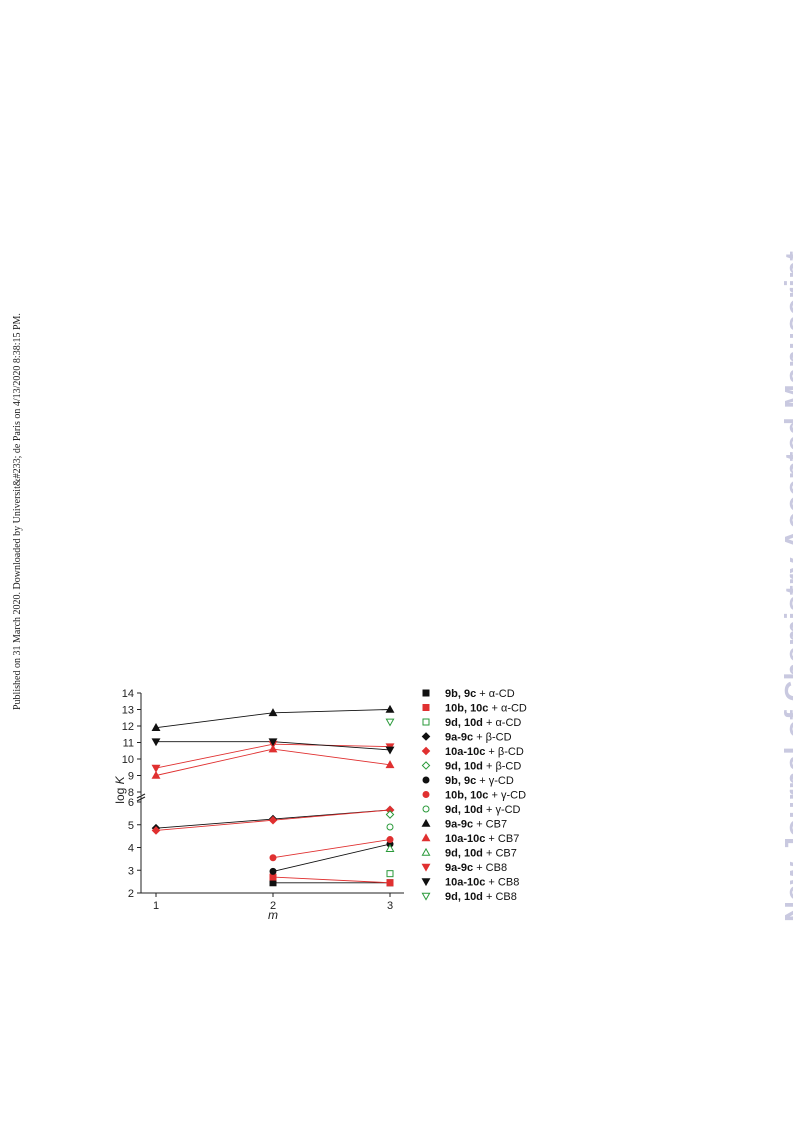 The height and width of the screenshot is (1123, 793). I want to click on legend-label: 10b, 10c + γ-CD, so click(485, 796).